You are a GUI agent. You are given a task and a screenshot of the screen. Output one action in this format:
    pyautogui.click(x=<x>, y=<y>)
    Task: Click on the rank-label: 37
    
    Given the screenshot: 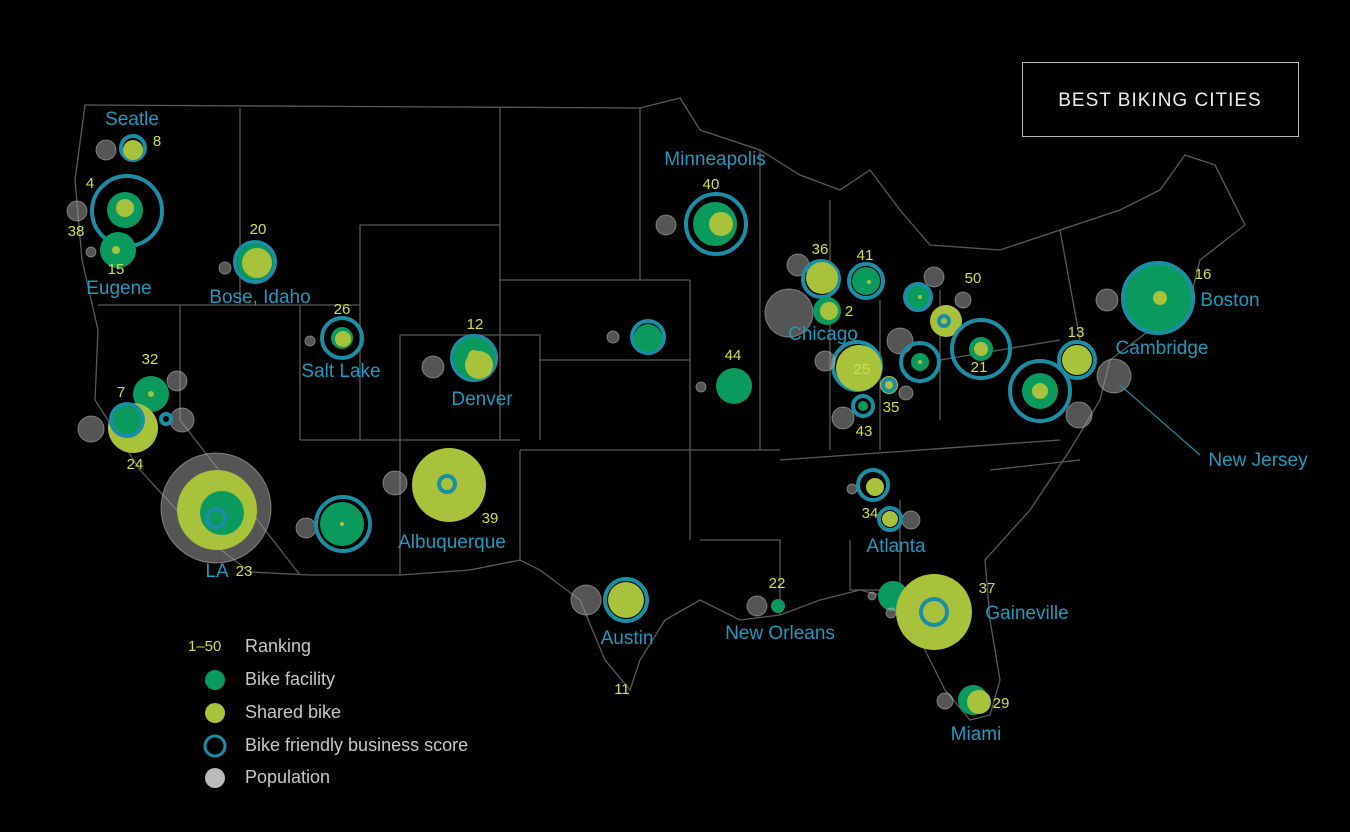 What is the action you would take?
    pyautogui.click(x=987, y=588)
    